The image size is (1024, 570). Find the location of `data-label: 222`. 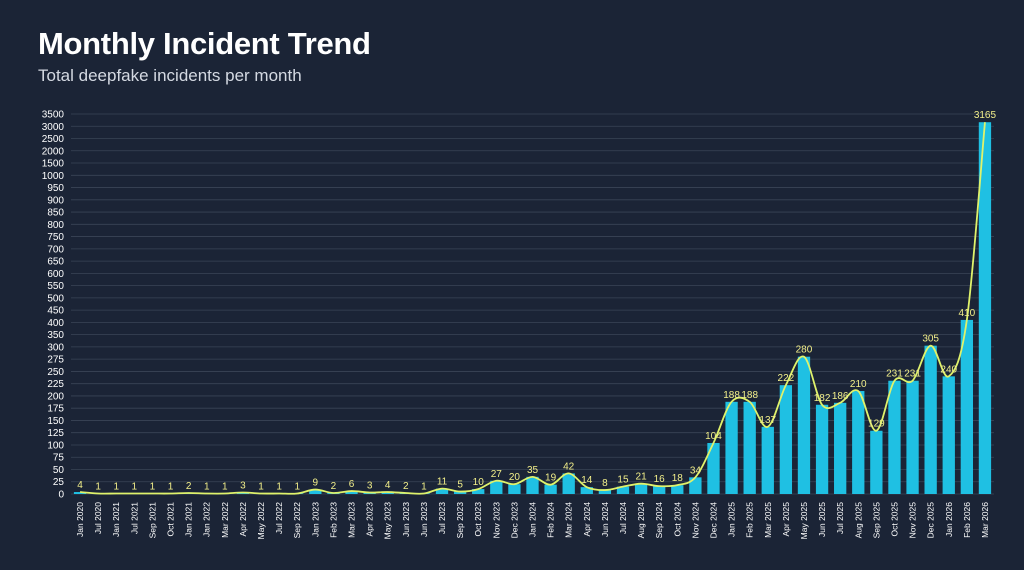

data-label: 222 is located at coordinates (786, 378).